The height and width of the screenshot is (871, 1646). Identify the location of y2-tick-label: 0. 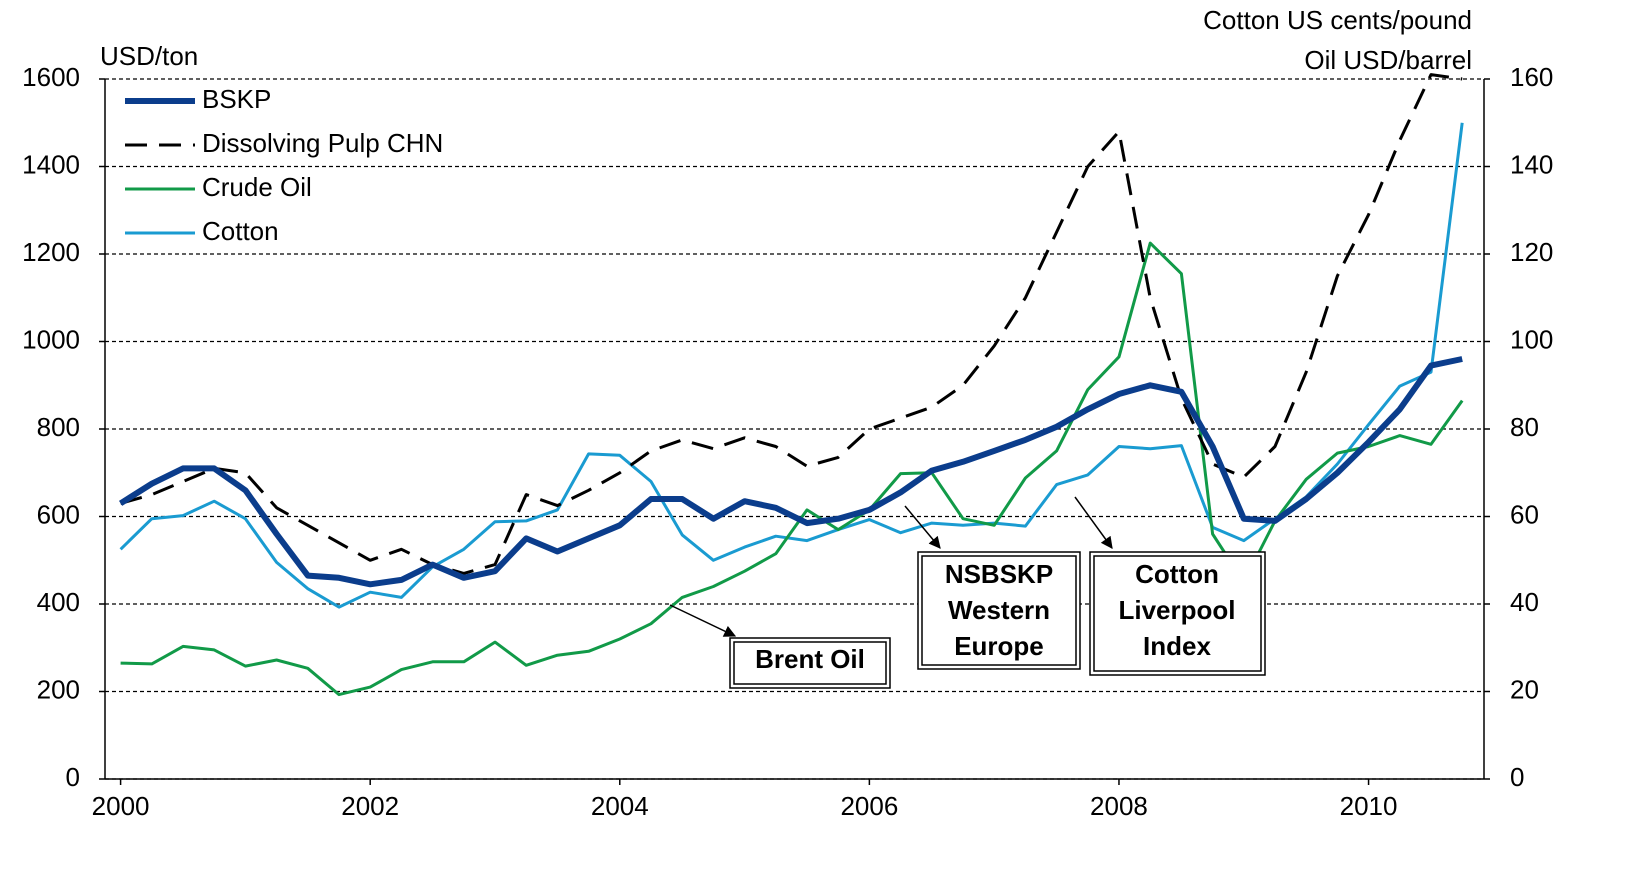
(1517, 777).